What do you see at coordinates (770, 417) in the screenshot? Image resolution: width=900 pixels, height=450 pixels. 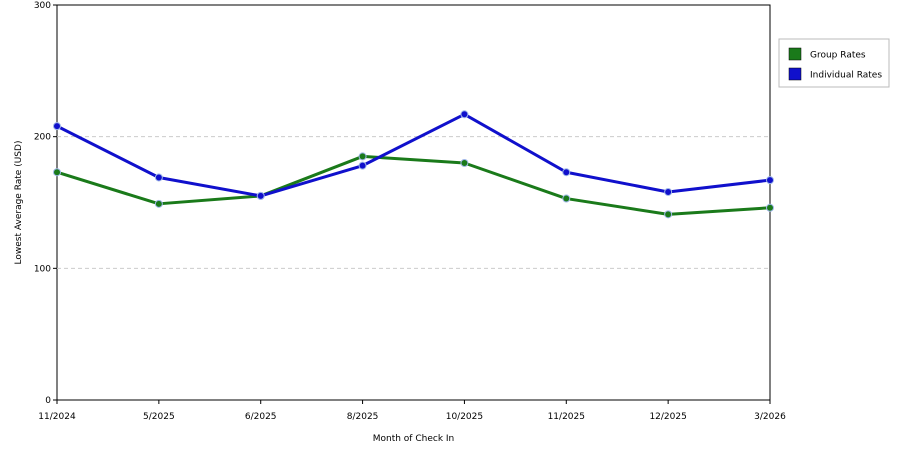 I see `x-tick-label: 3/2026` at bounding box center [770, 417].